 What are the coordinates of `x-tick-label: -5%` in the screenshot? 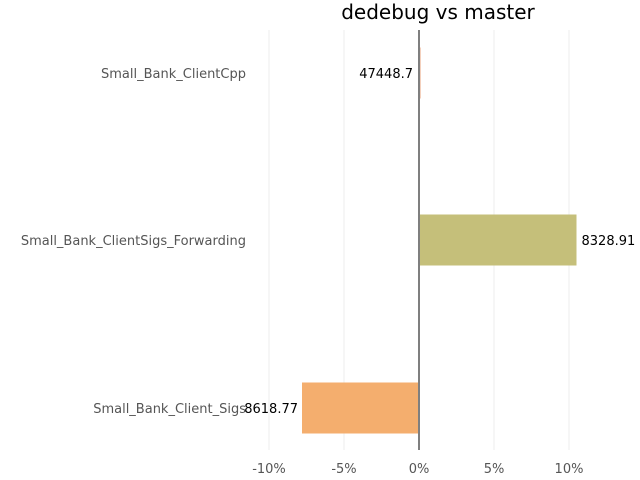 It's located at (343, 469).